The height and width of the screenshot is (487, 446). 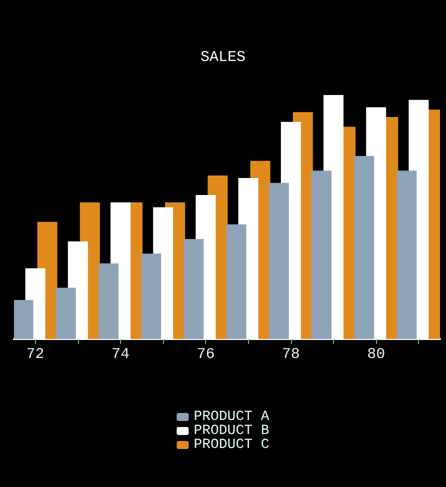 What do you see at coordinates (232, 431) in the screenshot?
I see `legend-label: PRODUCT B` at bounding box center [232, 431].